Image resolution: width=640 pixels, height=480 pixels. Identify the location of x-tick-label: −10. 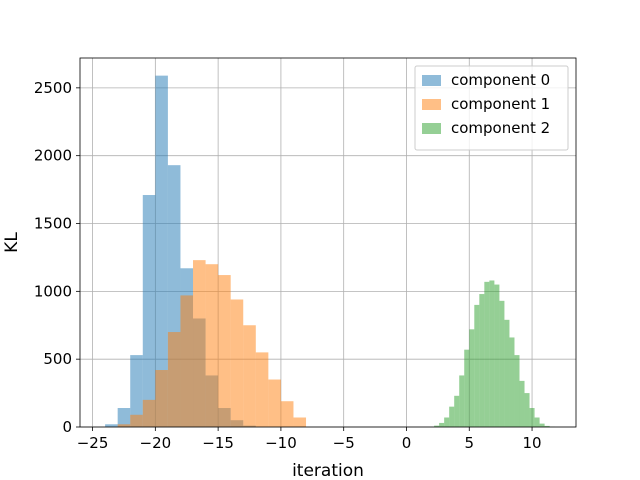
(281, 443).